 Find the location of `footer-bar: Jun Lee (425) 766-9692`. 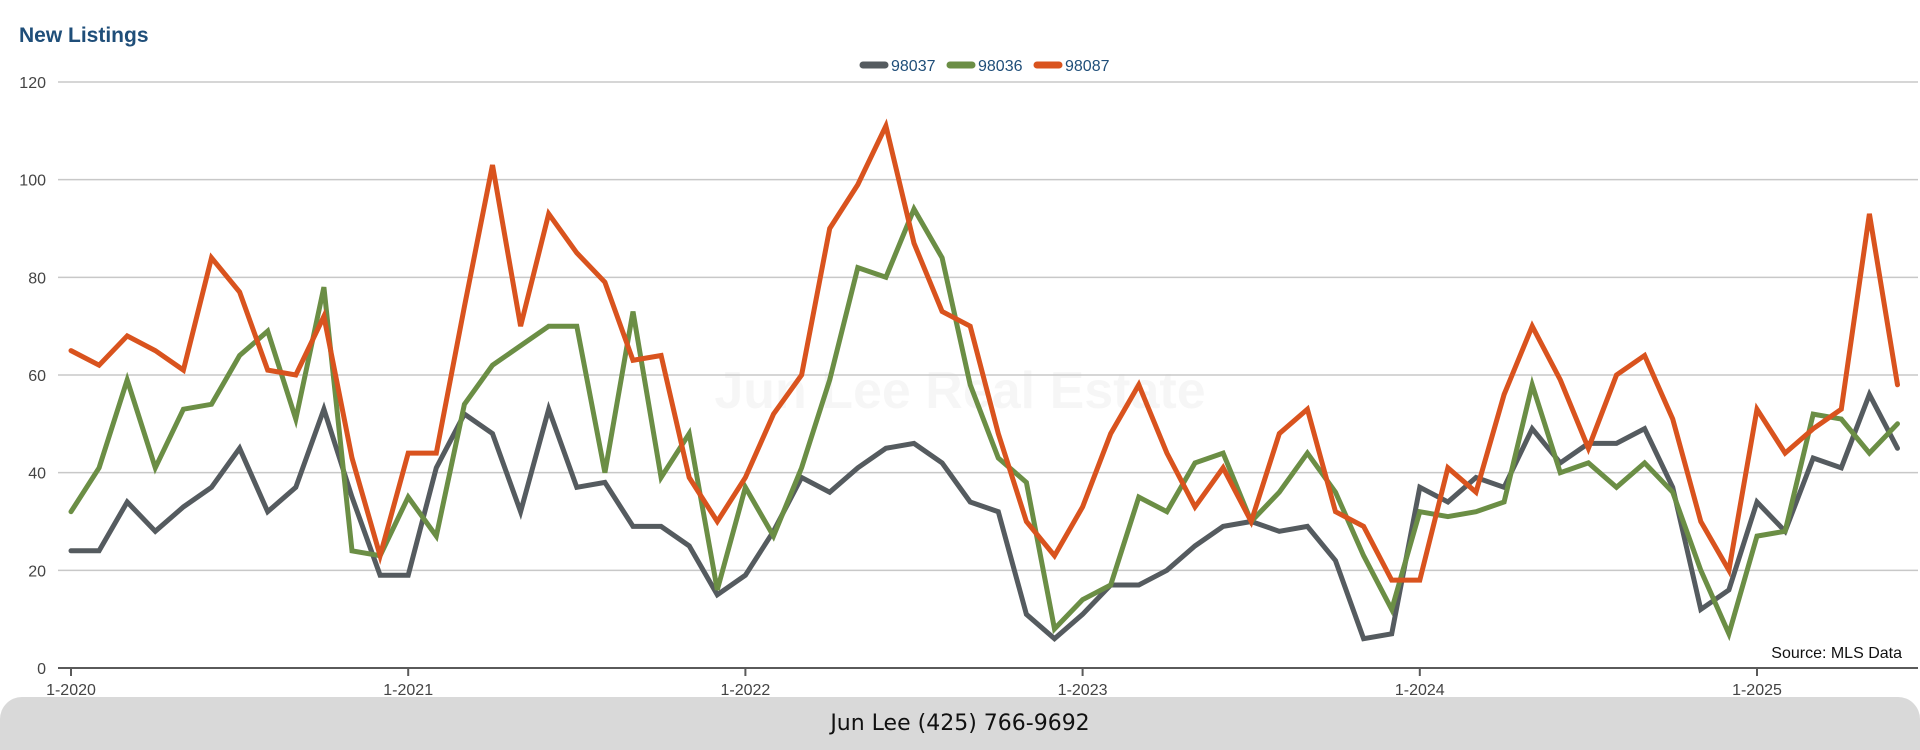

footer-bar: Jun Lee (425) 766-9692 is located at coordinates (960, 723).